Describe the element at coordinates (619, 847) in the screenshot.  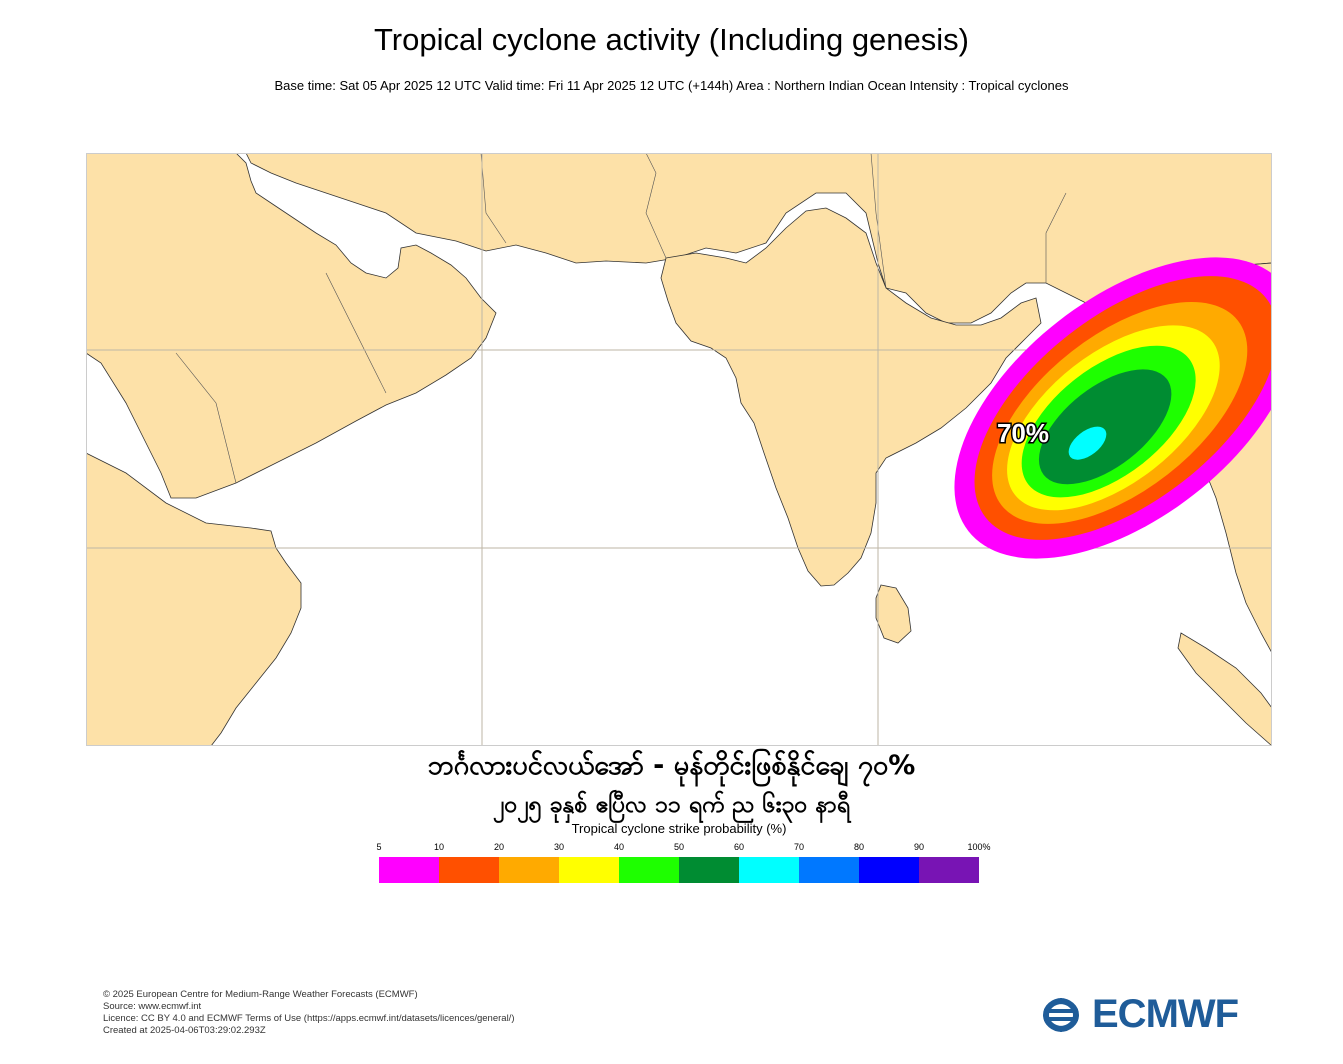
I see `legend-tick-label: 40` at that location.